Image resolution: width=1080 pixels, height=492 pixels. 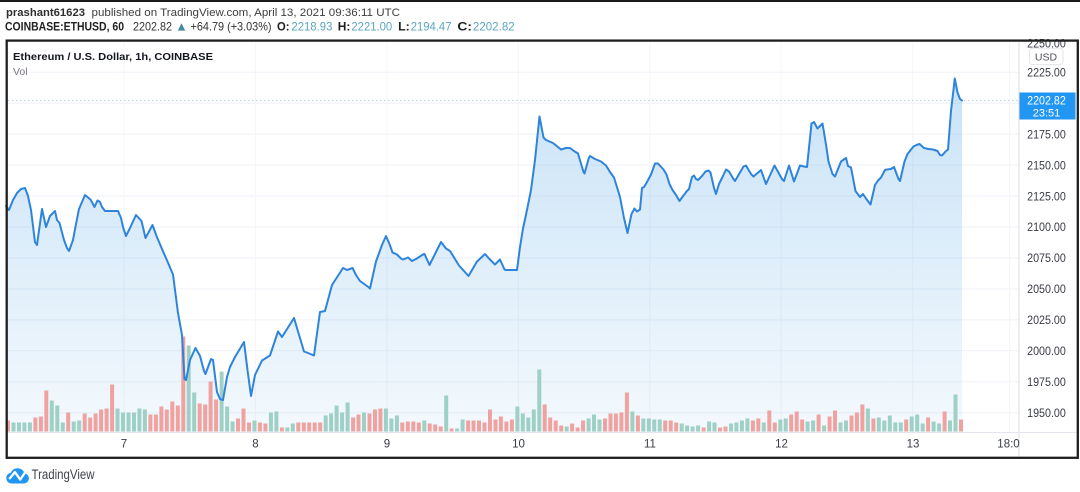 What do you see at coordinates (231, 26) in the screenshot?
I see `svg-text: +64.79 (+3.03%)` at bounding box center [231, 26].